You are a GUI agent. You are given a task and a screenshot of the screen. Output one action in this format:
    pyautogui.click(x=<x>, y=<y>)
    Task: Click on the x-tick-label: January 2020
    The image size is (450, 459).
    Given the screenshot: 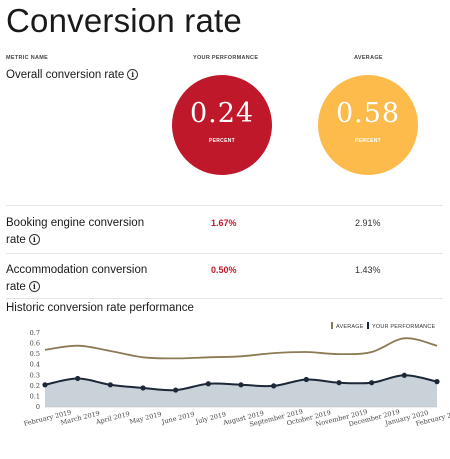 What is the action you would take?
    pyautogui.click(x=407, y=418)
    